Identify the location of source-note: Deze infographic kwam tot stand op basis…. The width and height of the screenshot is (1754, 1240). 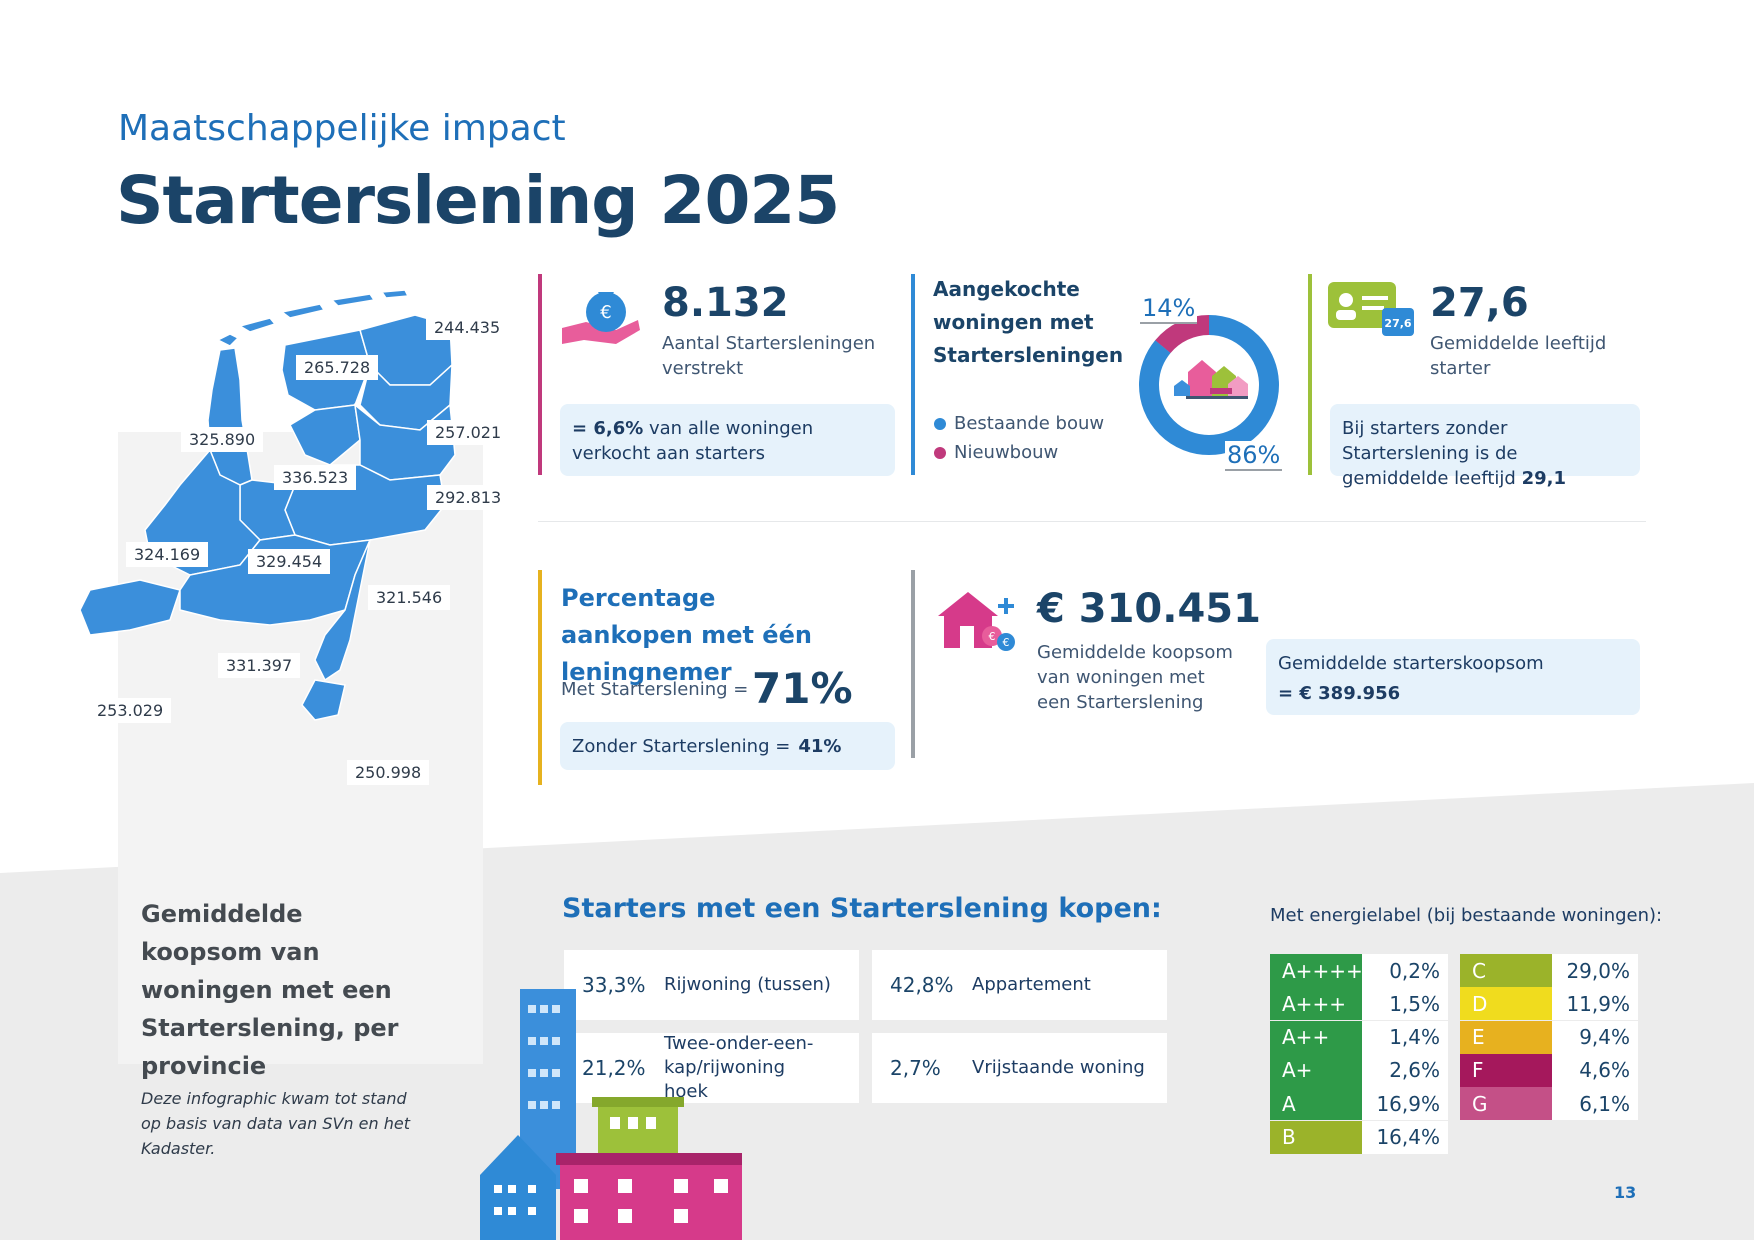
(275, 1123).